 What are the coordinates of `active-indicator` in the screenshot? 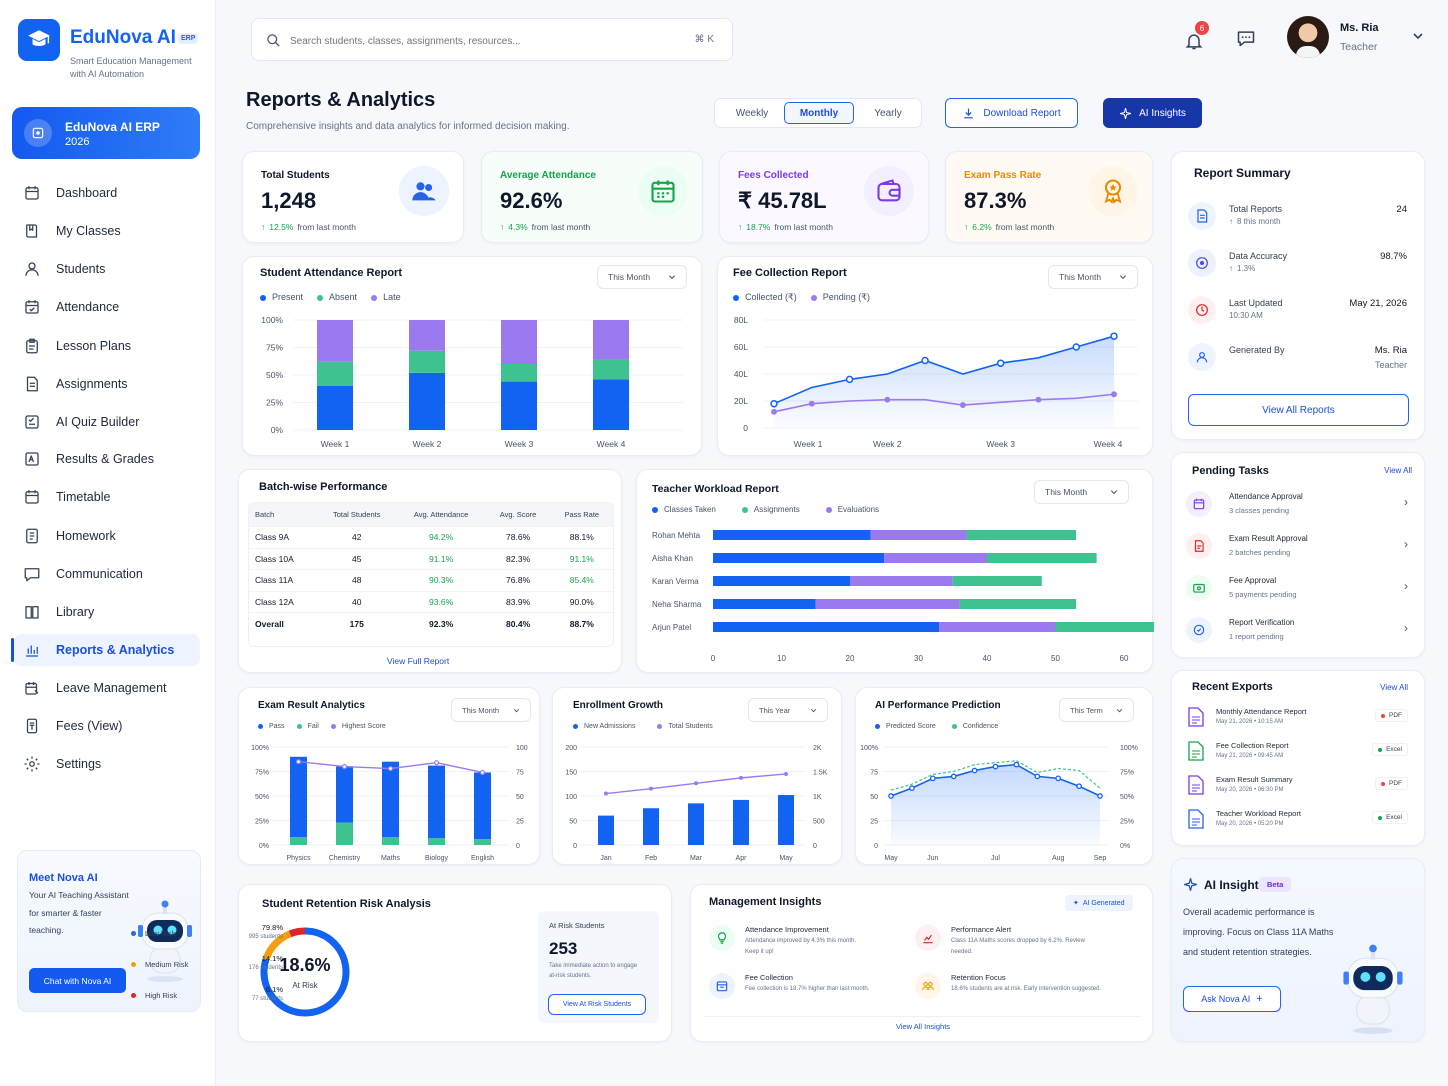 It's located at (12, 650).